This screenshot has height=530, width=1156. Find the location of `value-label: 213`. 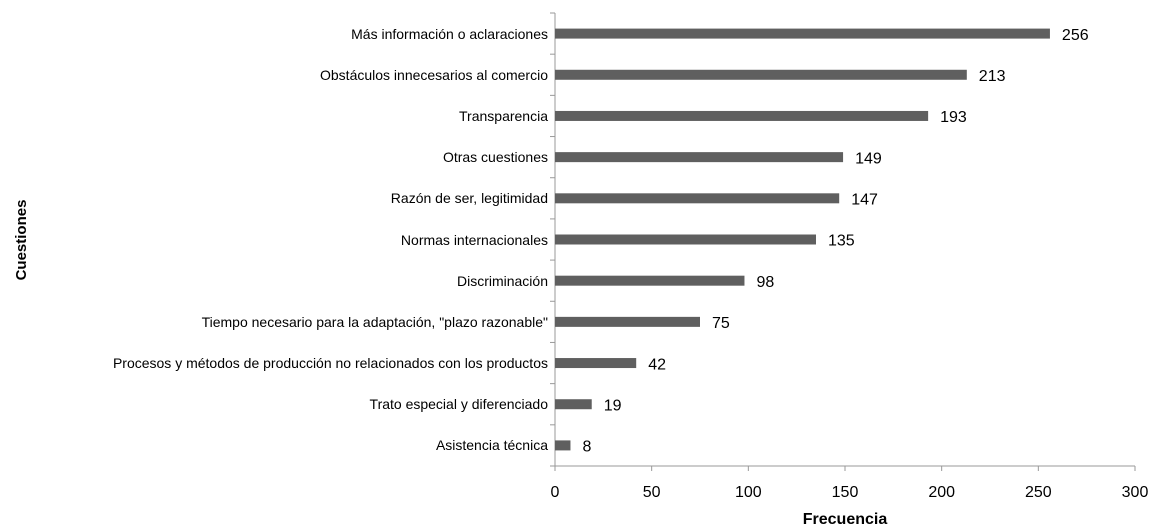

value-label: 213 is located at coordinates (992, 76).